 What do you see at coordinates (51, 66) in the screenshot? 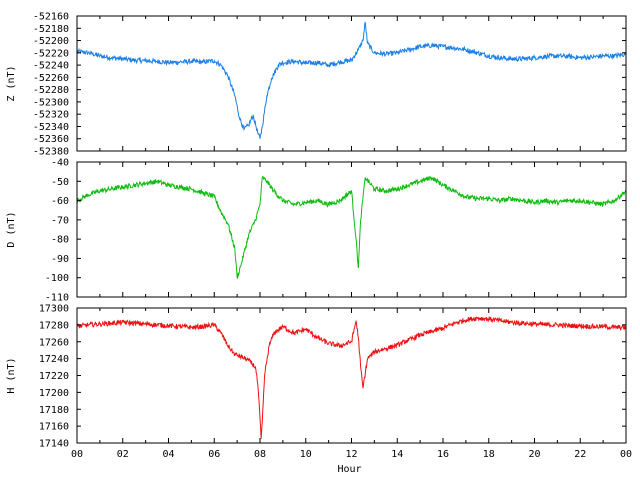
I see `z-y-tick-label: -52240` at bounding box center [51, 66].